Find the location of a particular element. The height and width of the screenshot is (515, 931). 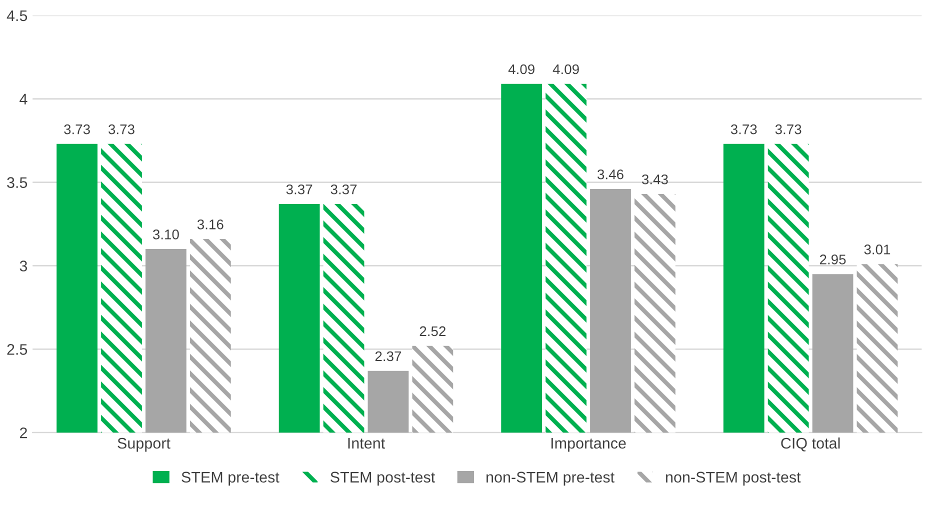

x-tick-label: CIQ total is located at coordinates (810, 444).